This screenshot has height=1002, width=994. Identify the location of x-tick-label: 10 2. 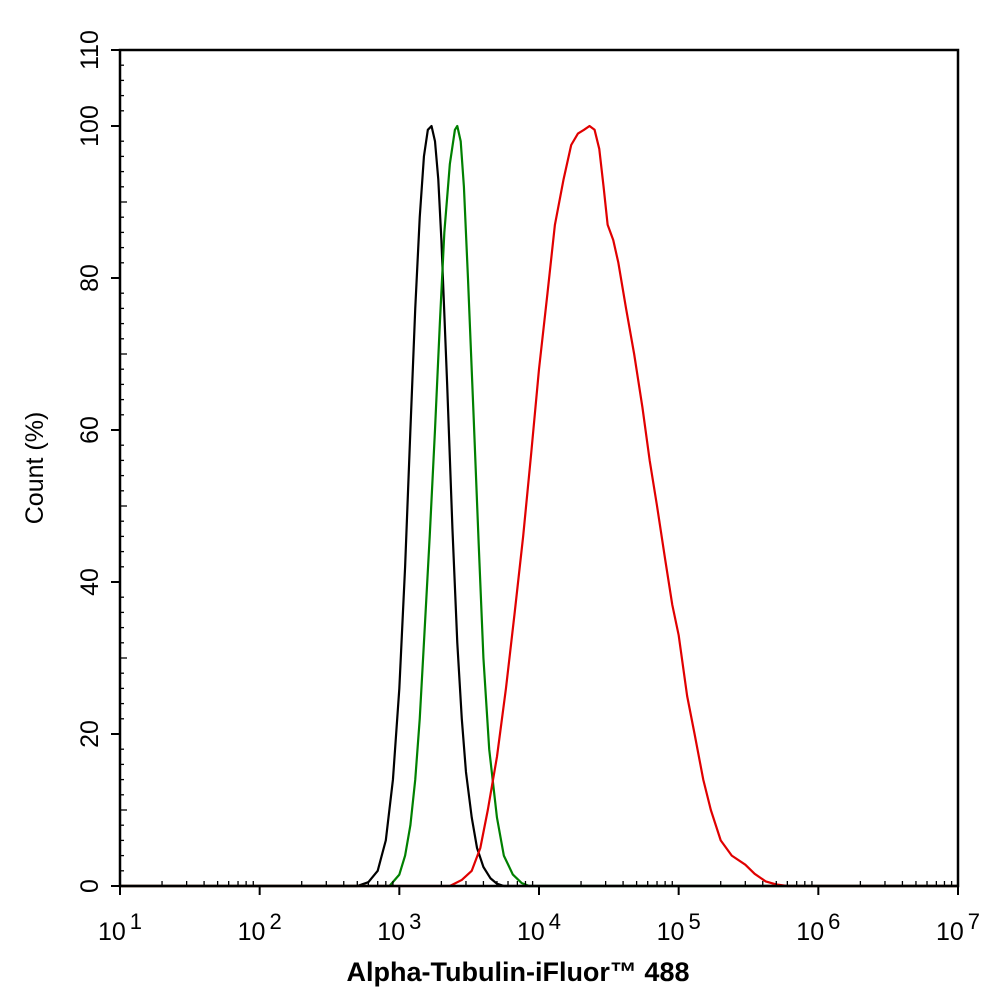
(260, 927).